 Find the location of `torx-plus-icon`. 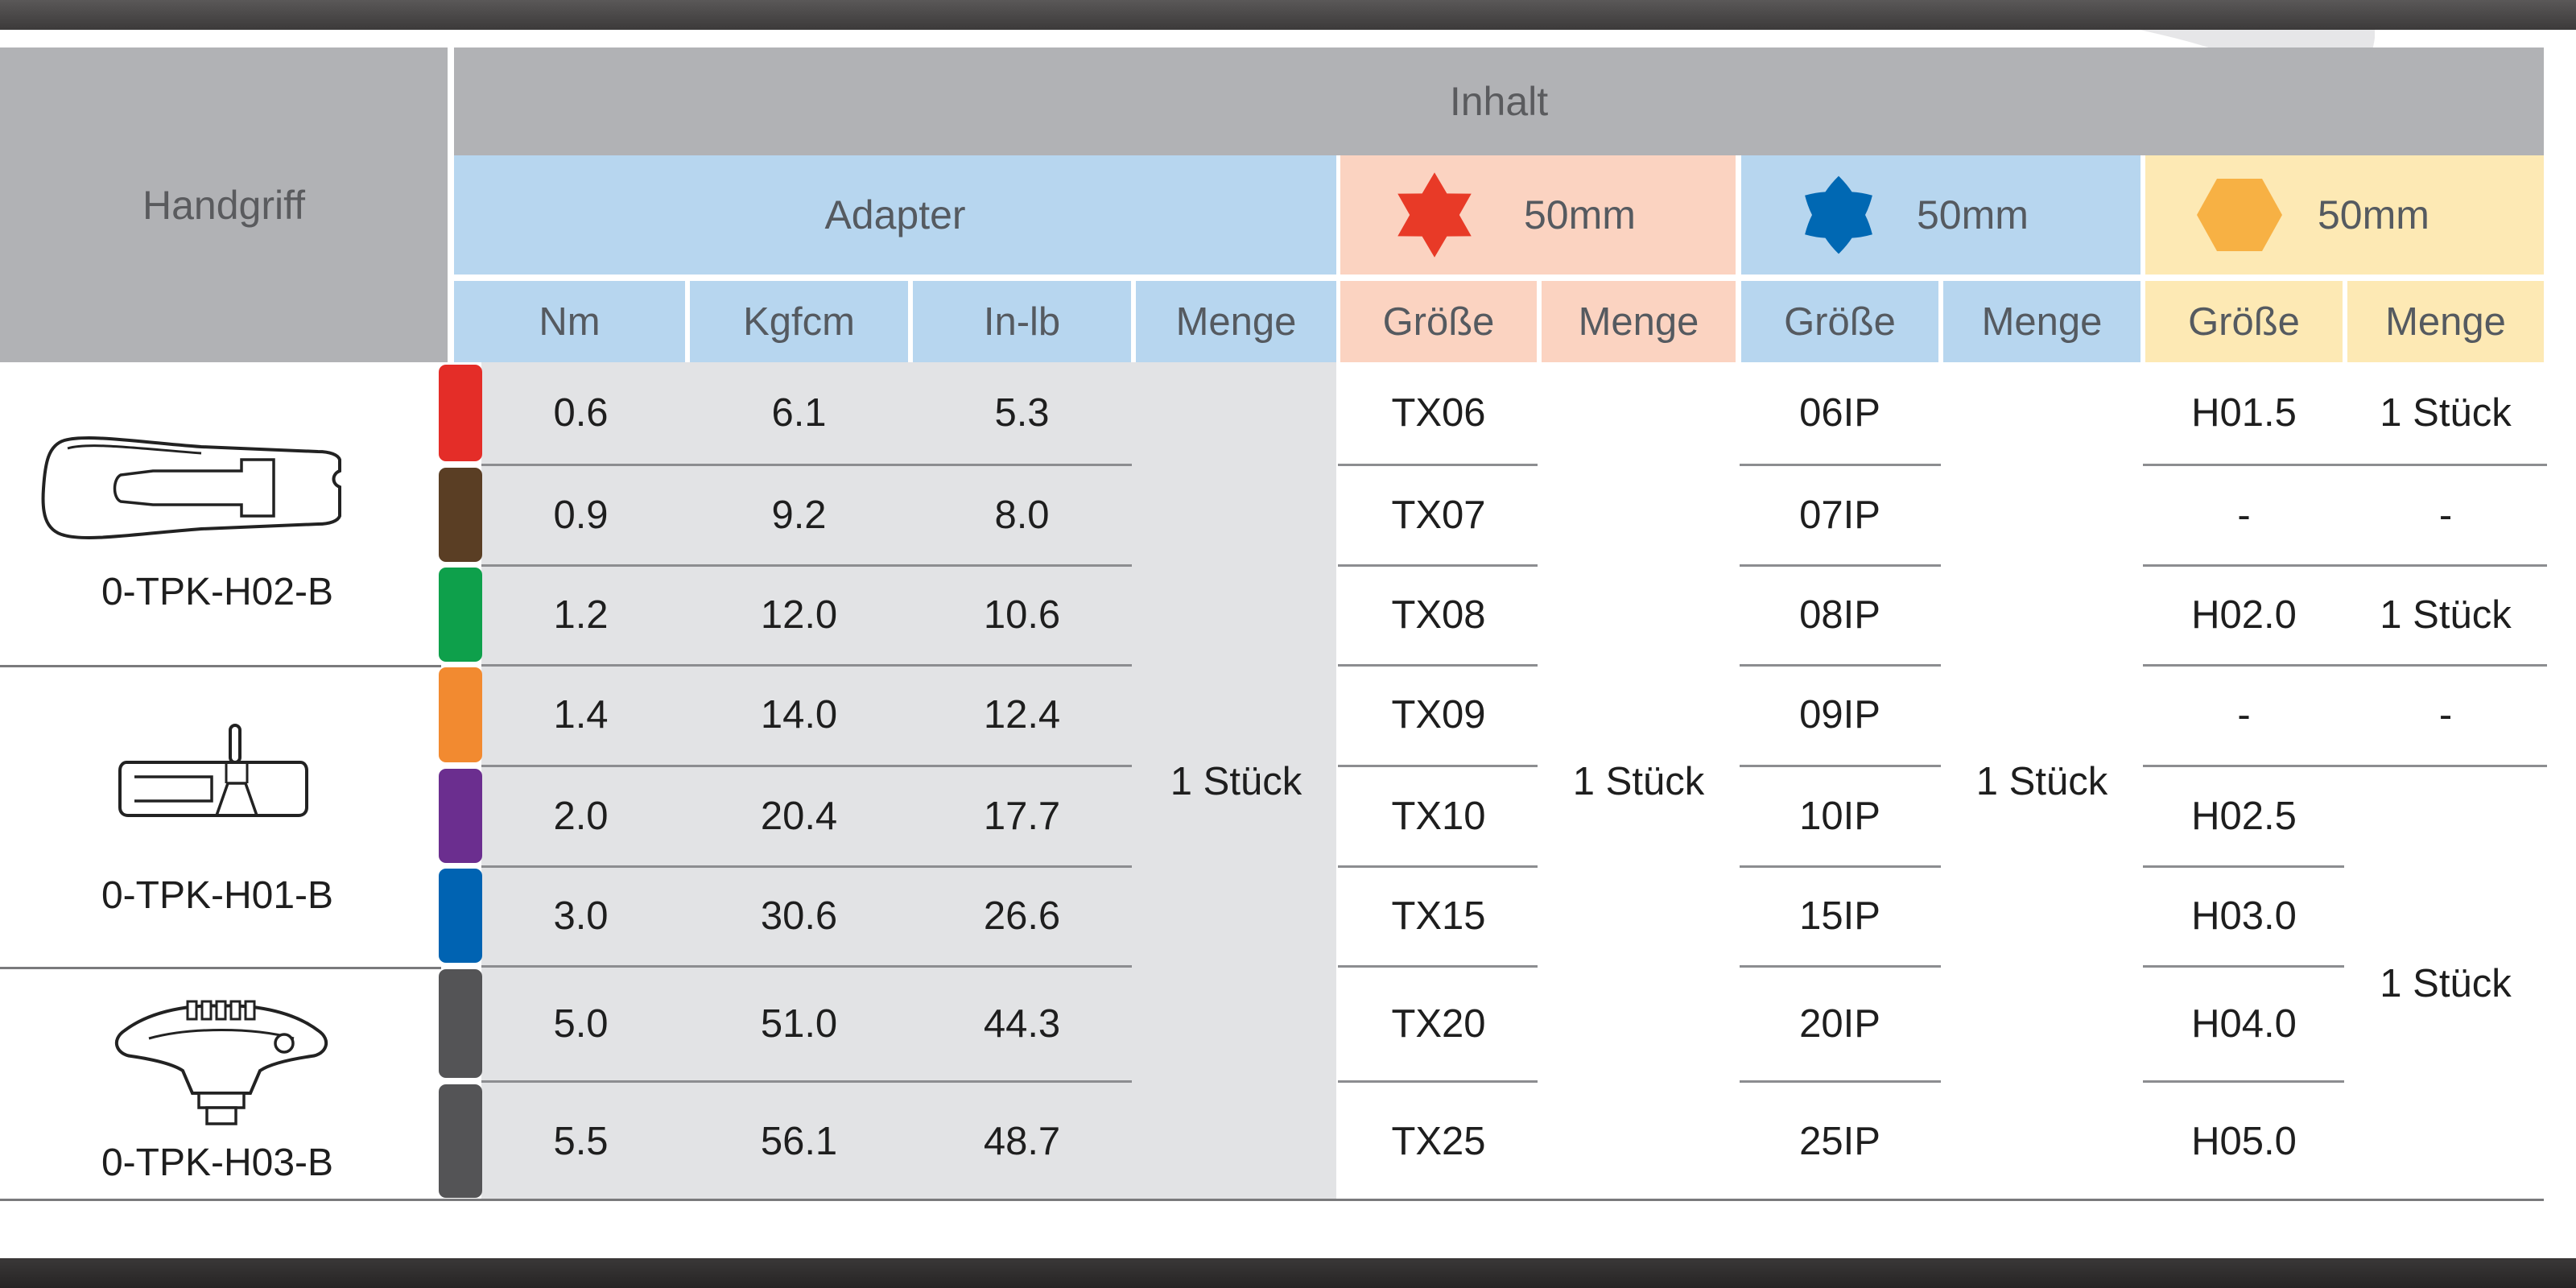

torx-plus-icon is located at coordinates (1838, 214).